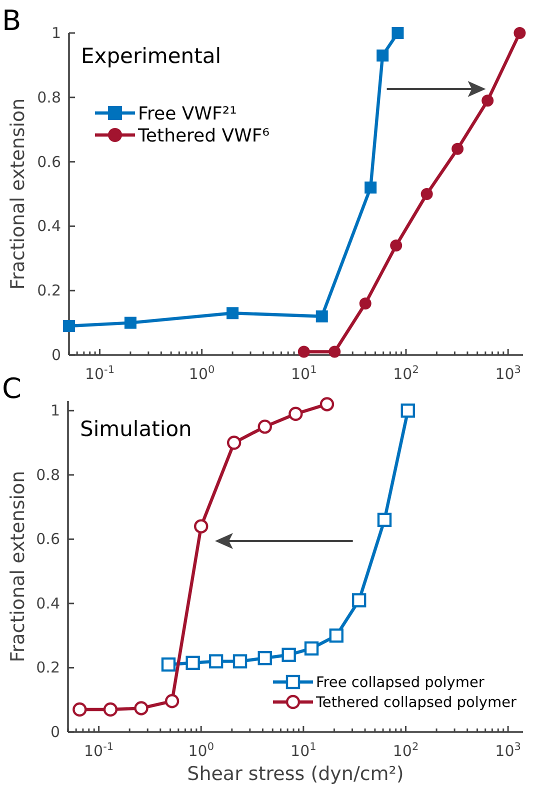  Describe the element at coordinates (12, 388) in the screenshot. I see `text: C` at that location.